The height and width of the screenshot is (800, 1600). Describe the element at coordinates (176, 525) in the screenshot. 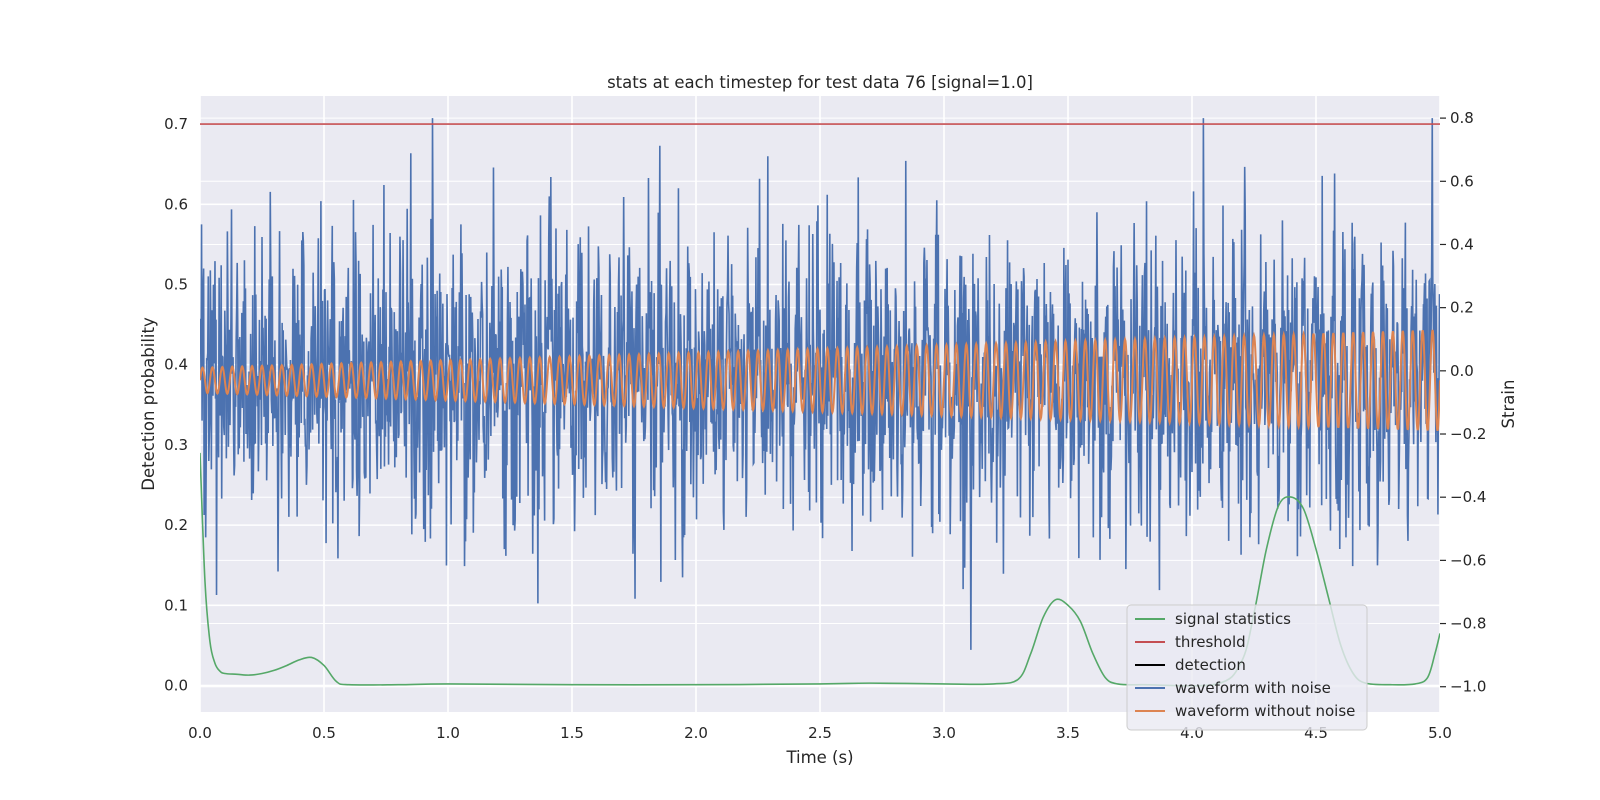

I see `y-tick-label: 0.2` at that location.